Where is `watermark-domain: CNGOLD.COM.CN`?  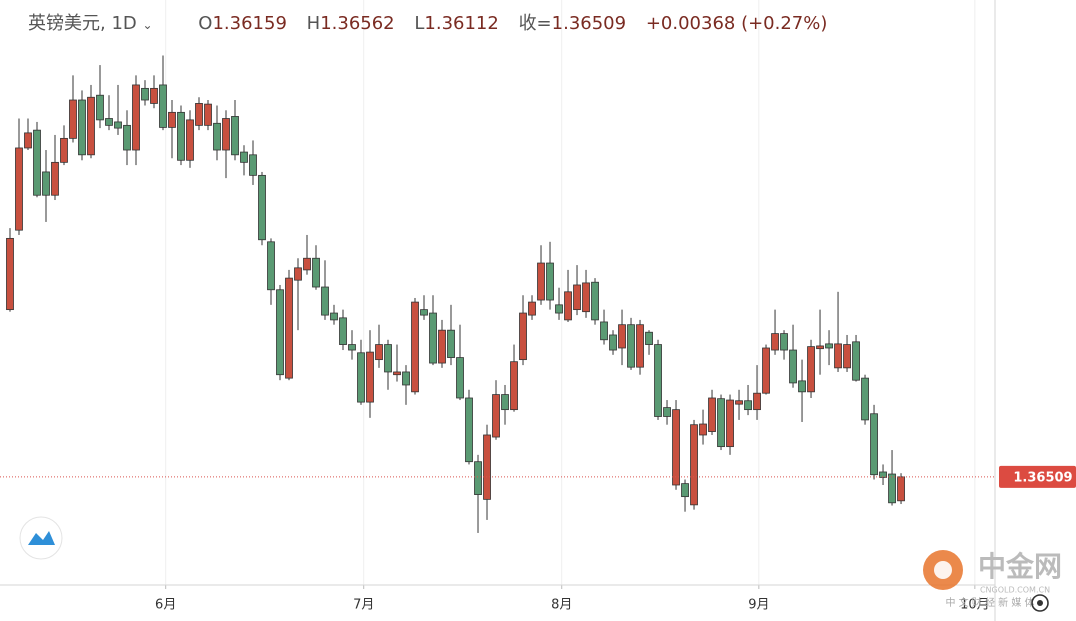 watermark-domain: CNGOLD.COM.CN is located at coordinates (1015, 590).